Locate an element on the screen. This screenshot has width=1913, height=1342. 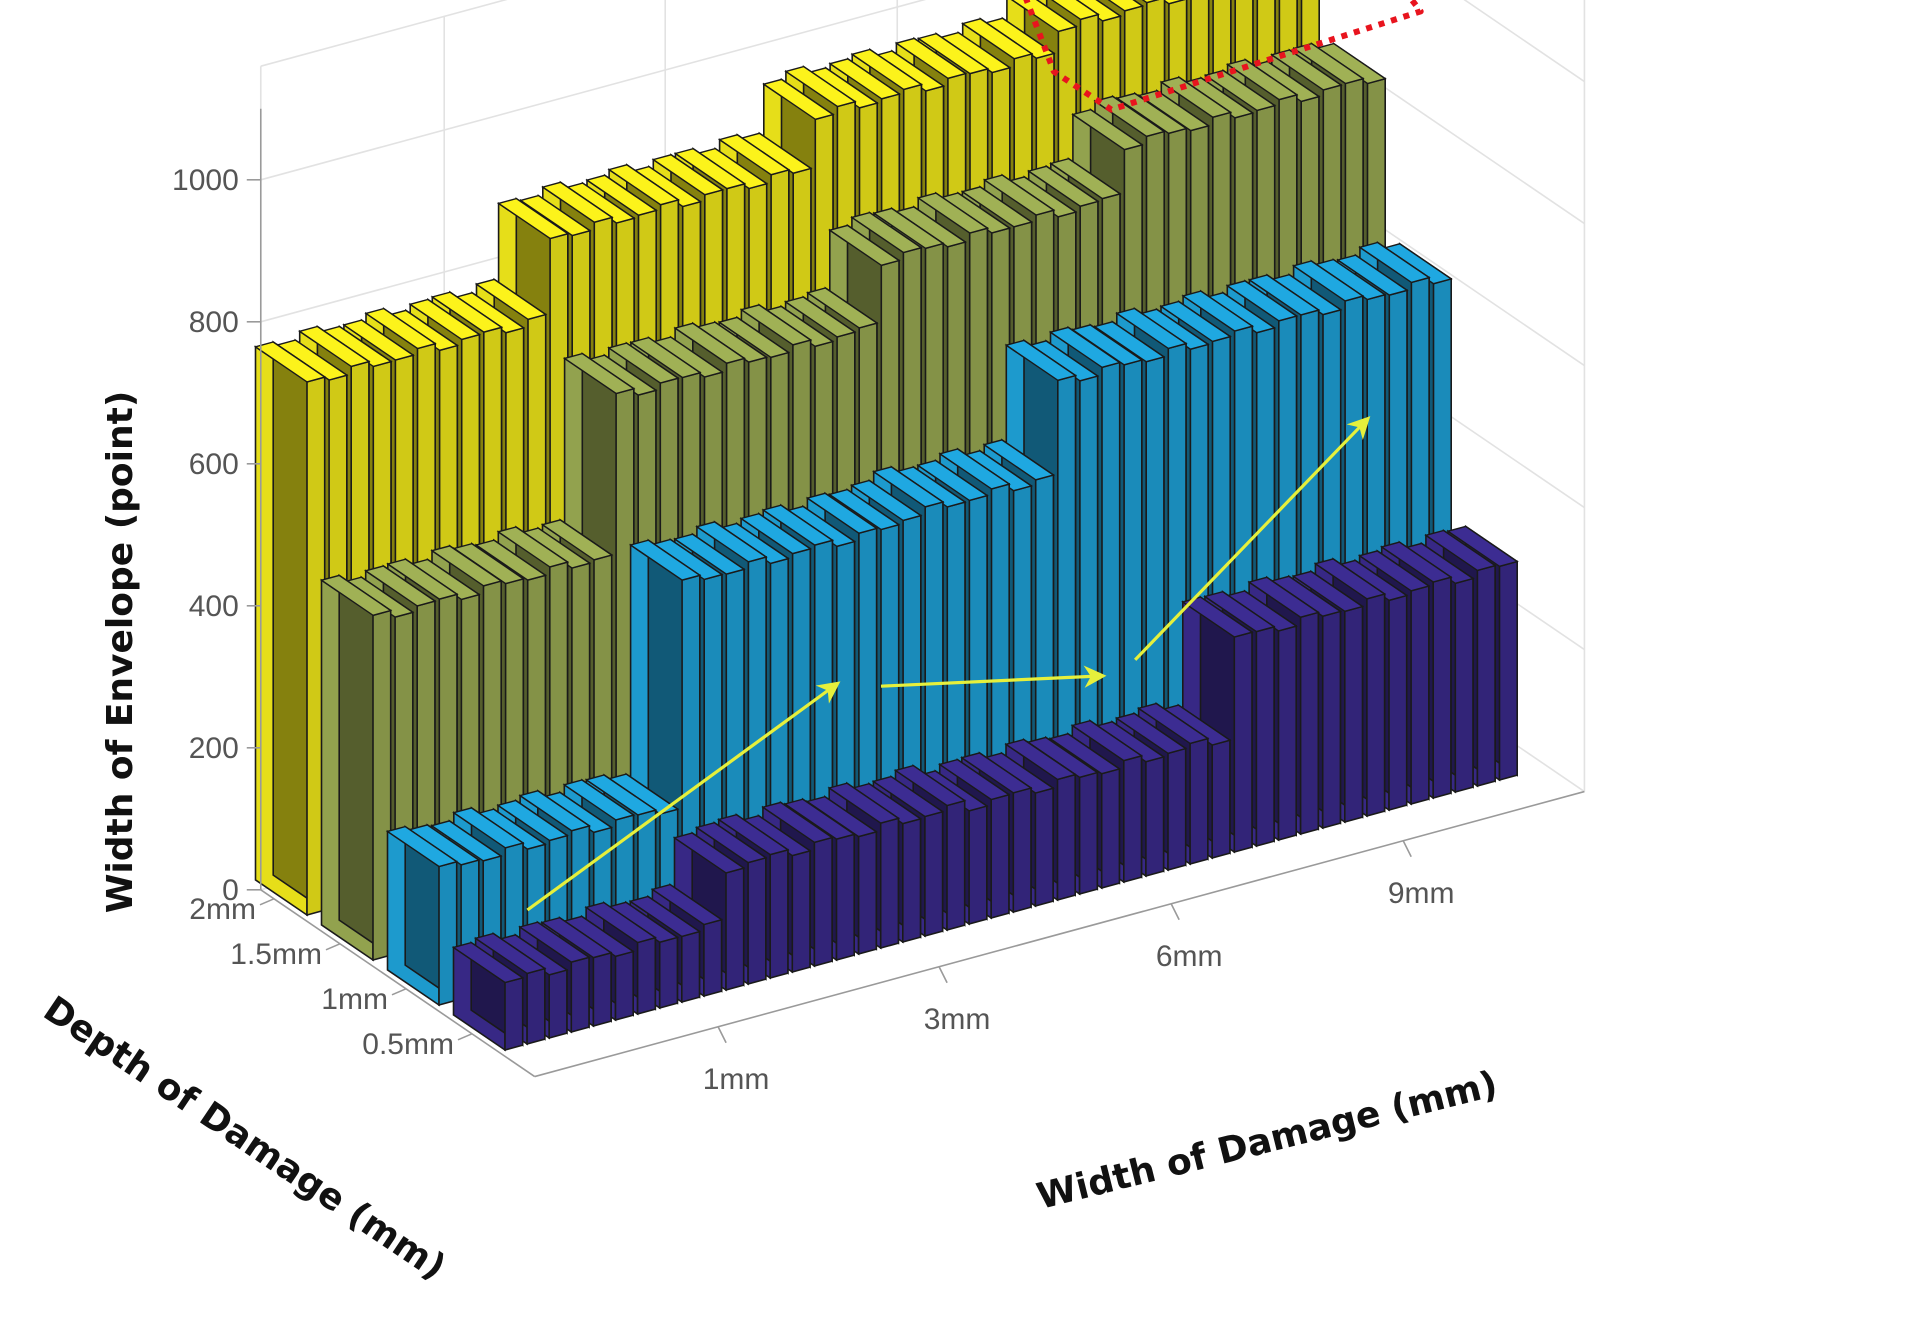
highlight-box is located at coordinates (1223, 56).